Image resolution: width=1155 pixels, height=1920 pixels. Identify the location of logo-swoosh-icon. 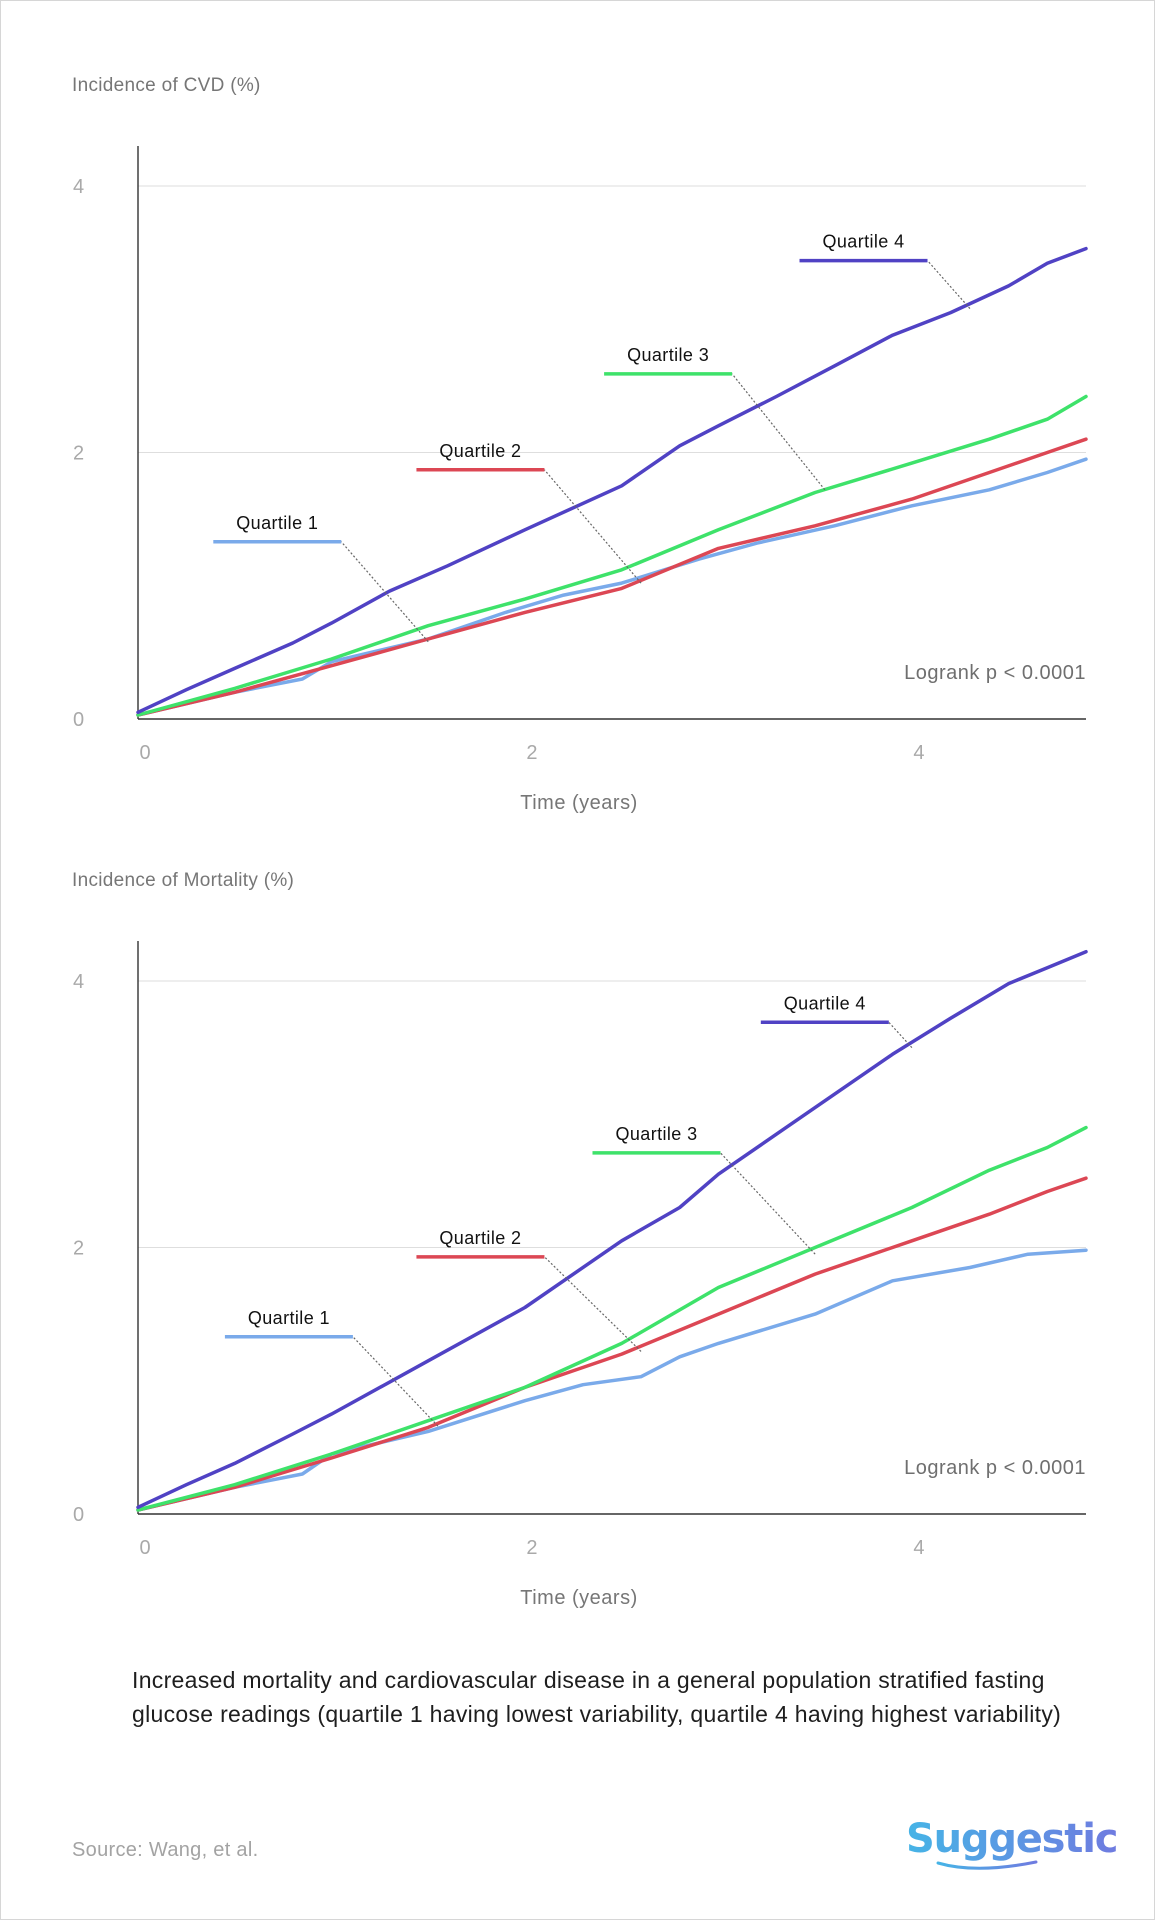
(987, 1865).